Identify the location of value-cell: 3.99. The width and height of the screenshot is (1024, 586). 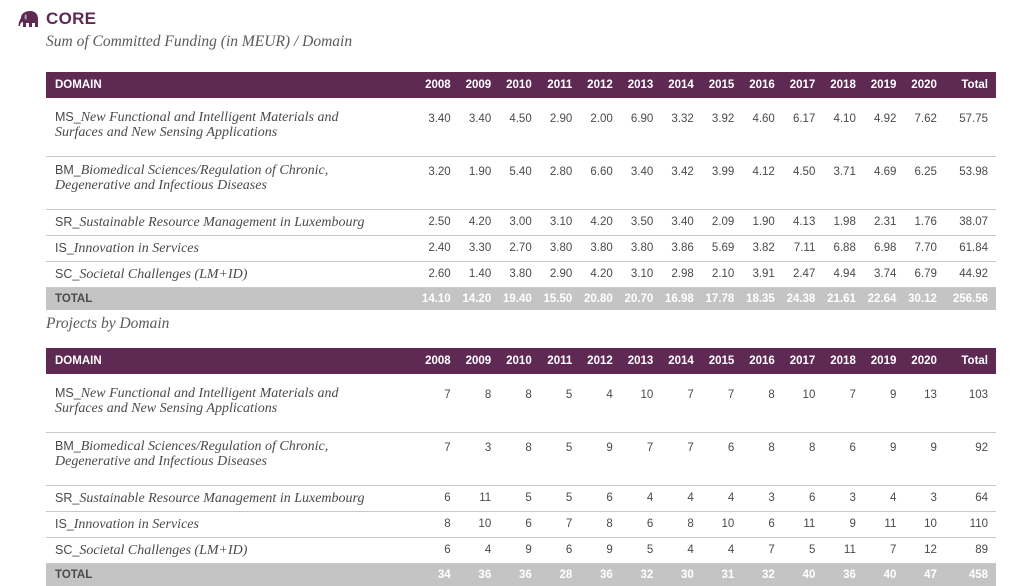
(714, 183).